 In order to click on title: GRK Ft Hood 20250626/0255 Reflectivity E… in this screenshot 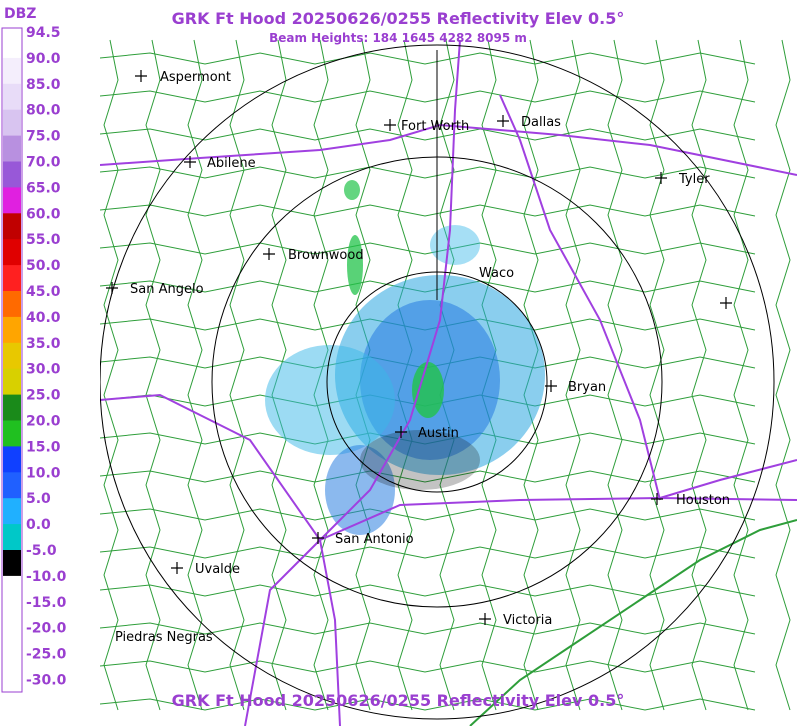, I will do `click(398, 18)`.